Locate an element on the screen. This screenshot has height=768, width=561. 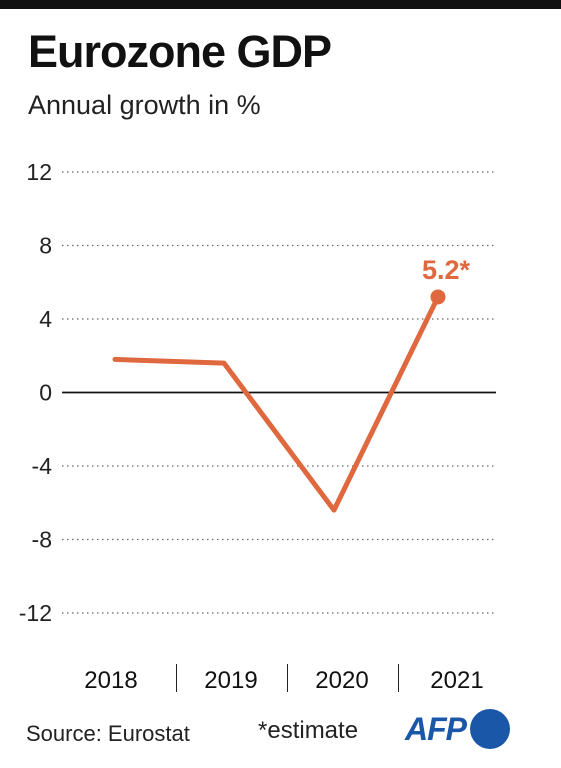
data-point is located at coordinates (438, 297).